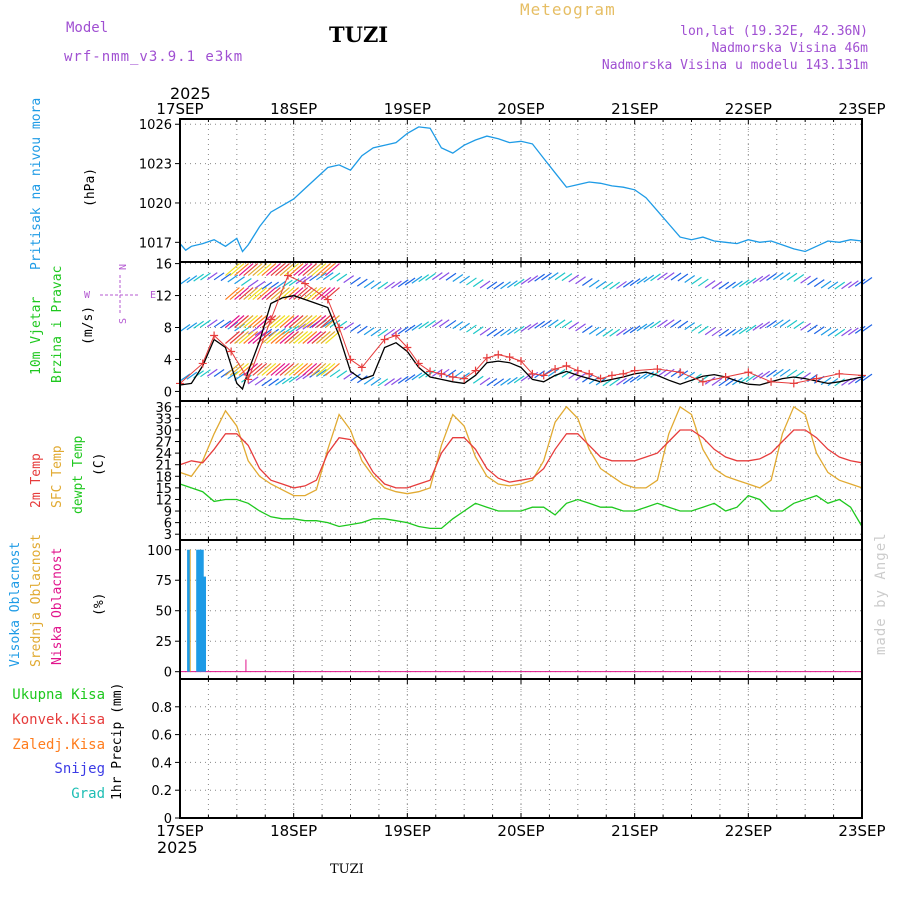 The height and width of the screenshot is (900, 900). What do you see at coordinates (123, 267) in the screenshot?
I see `compass-north: N` at bounding box center [123, 267].